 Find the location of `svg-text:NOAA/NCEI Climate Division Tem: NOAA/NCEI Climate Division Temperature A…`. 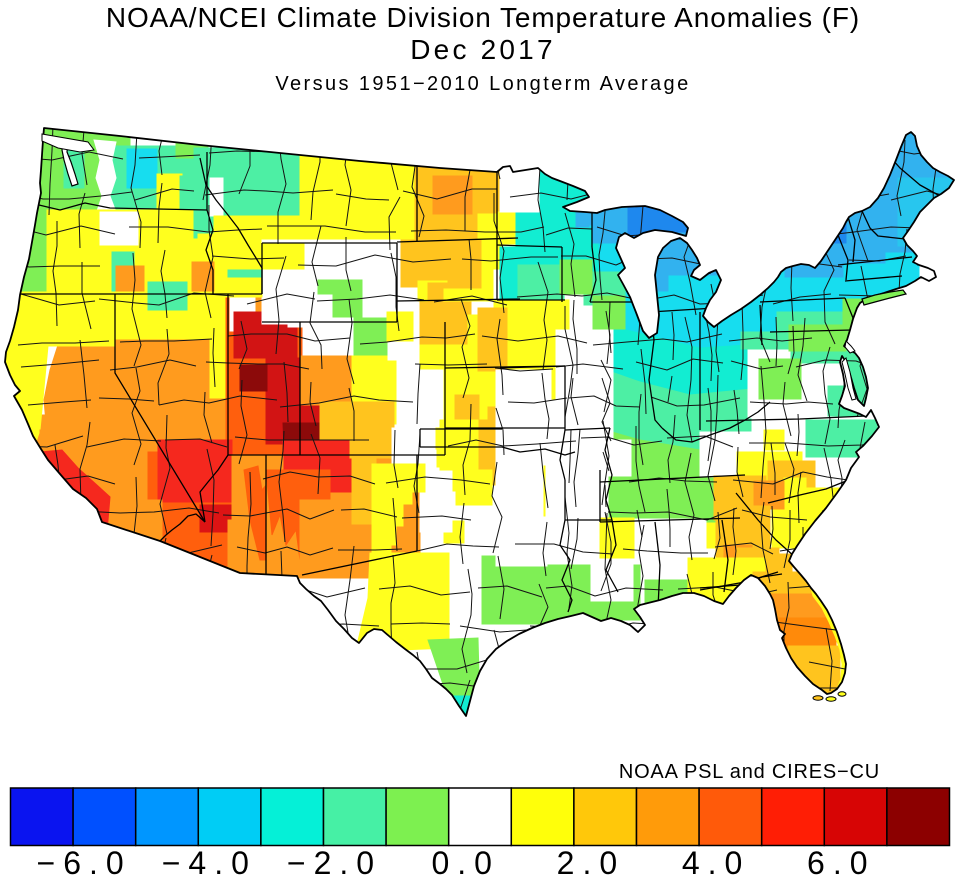

svg-text:NOAA/NCEI Climate Division Tem: NOAA/NCEI Climate Division Temperature A… is located at coordinates (483, 17).